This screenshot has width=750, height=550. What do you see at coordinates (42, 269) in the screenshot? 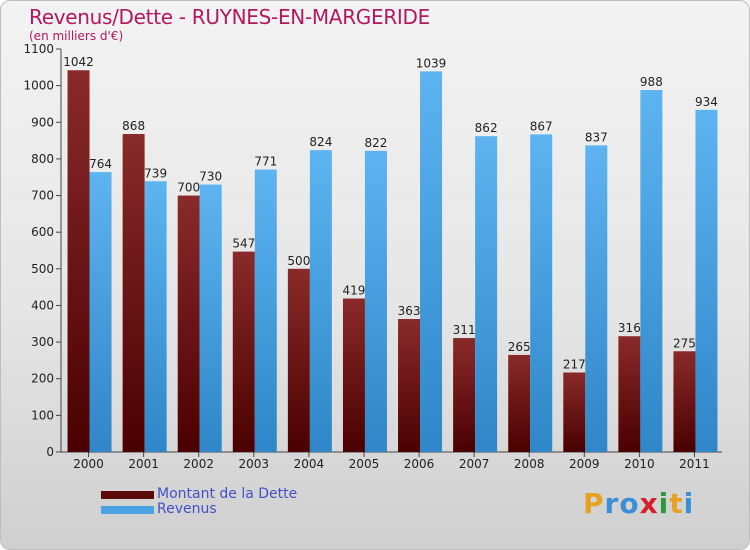
I see `y-tick-label: 500` at bounding box center [42, 269].